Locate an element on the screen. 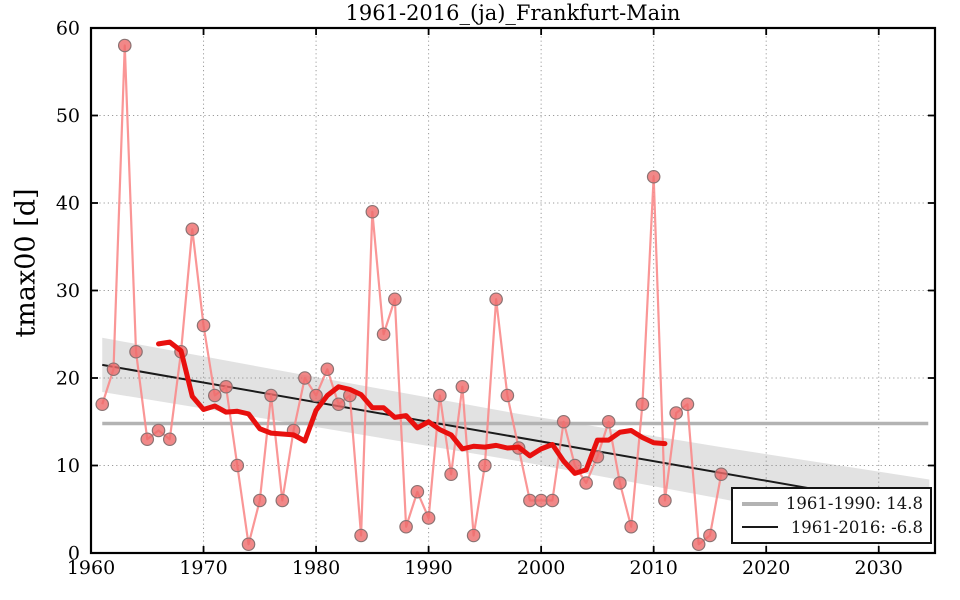 The width and height of the screenshot is (960, 600). legend: 1961-1990: 14.8 1961-2016: -6.8 is located at coordinates (831, 515).